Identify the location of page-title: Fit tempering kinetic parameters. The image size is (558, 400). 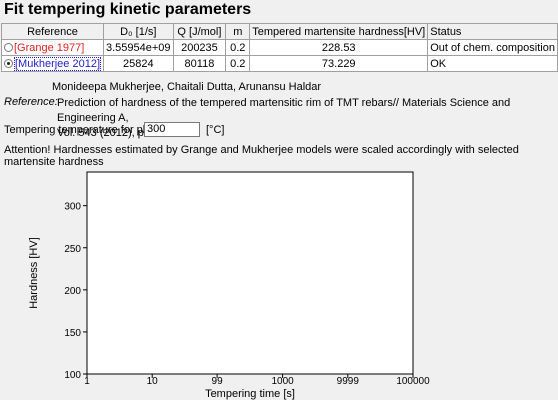
(128, 9).